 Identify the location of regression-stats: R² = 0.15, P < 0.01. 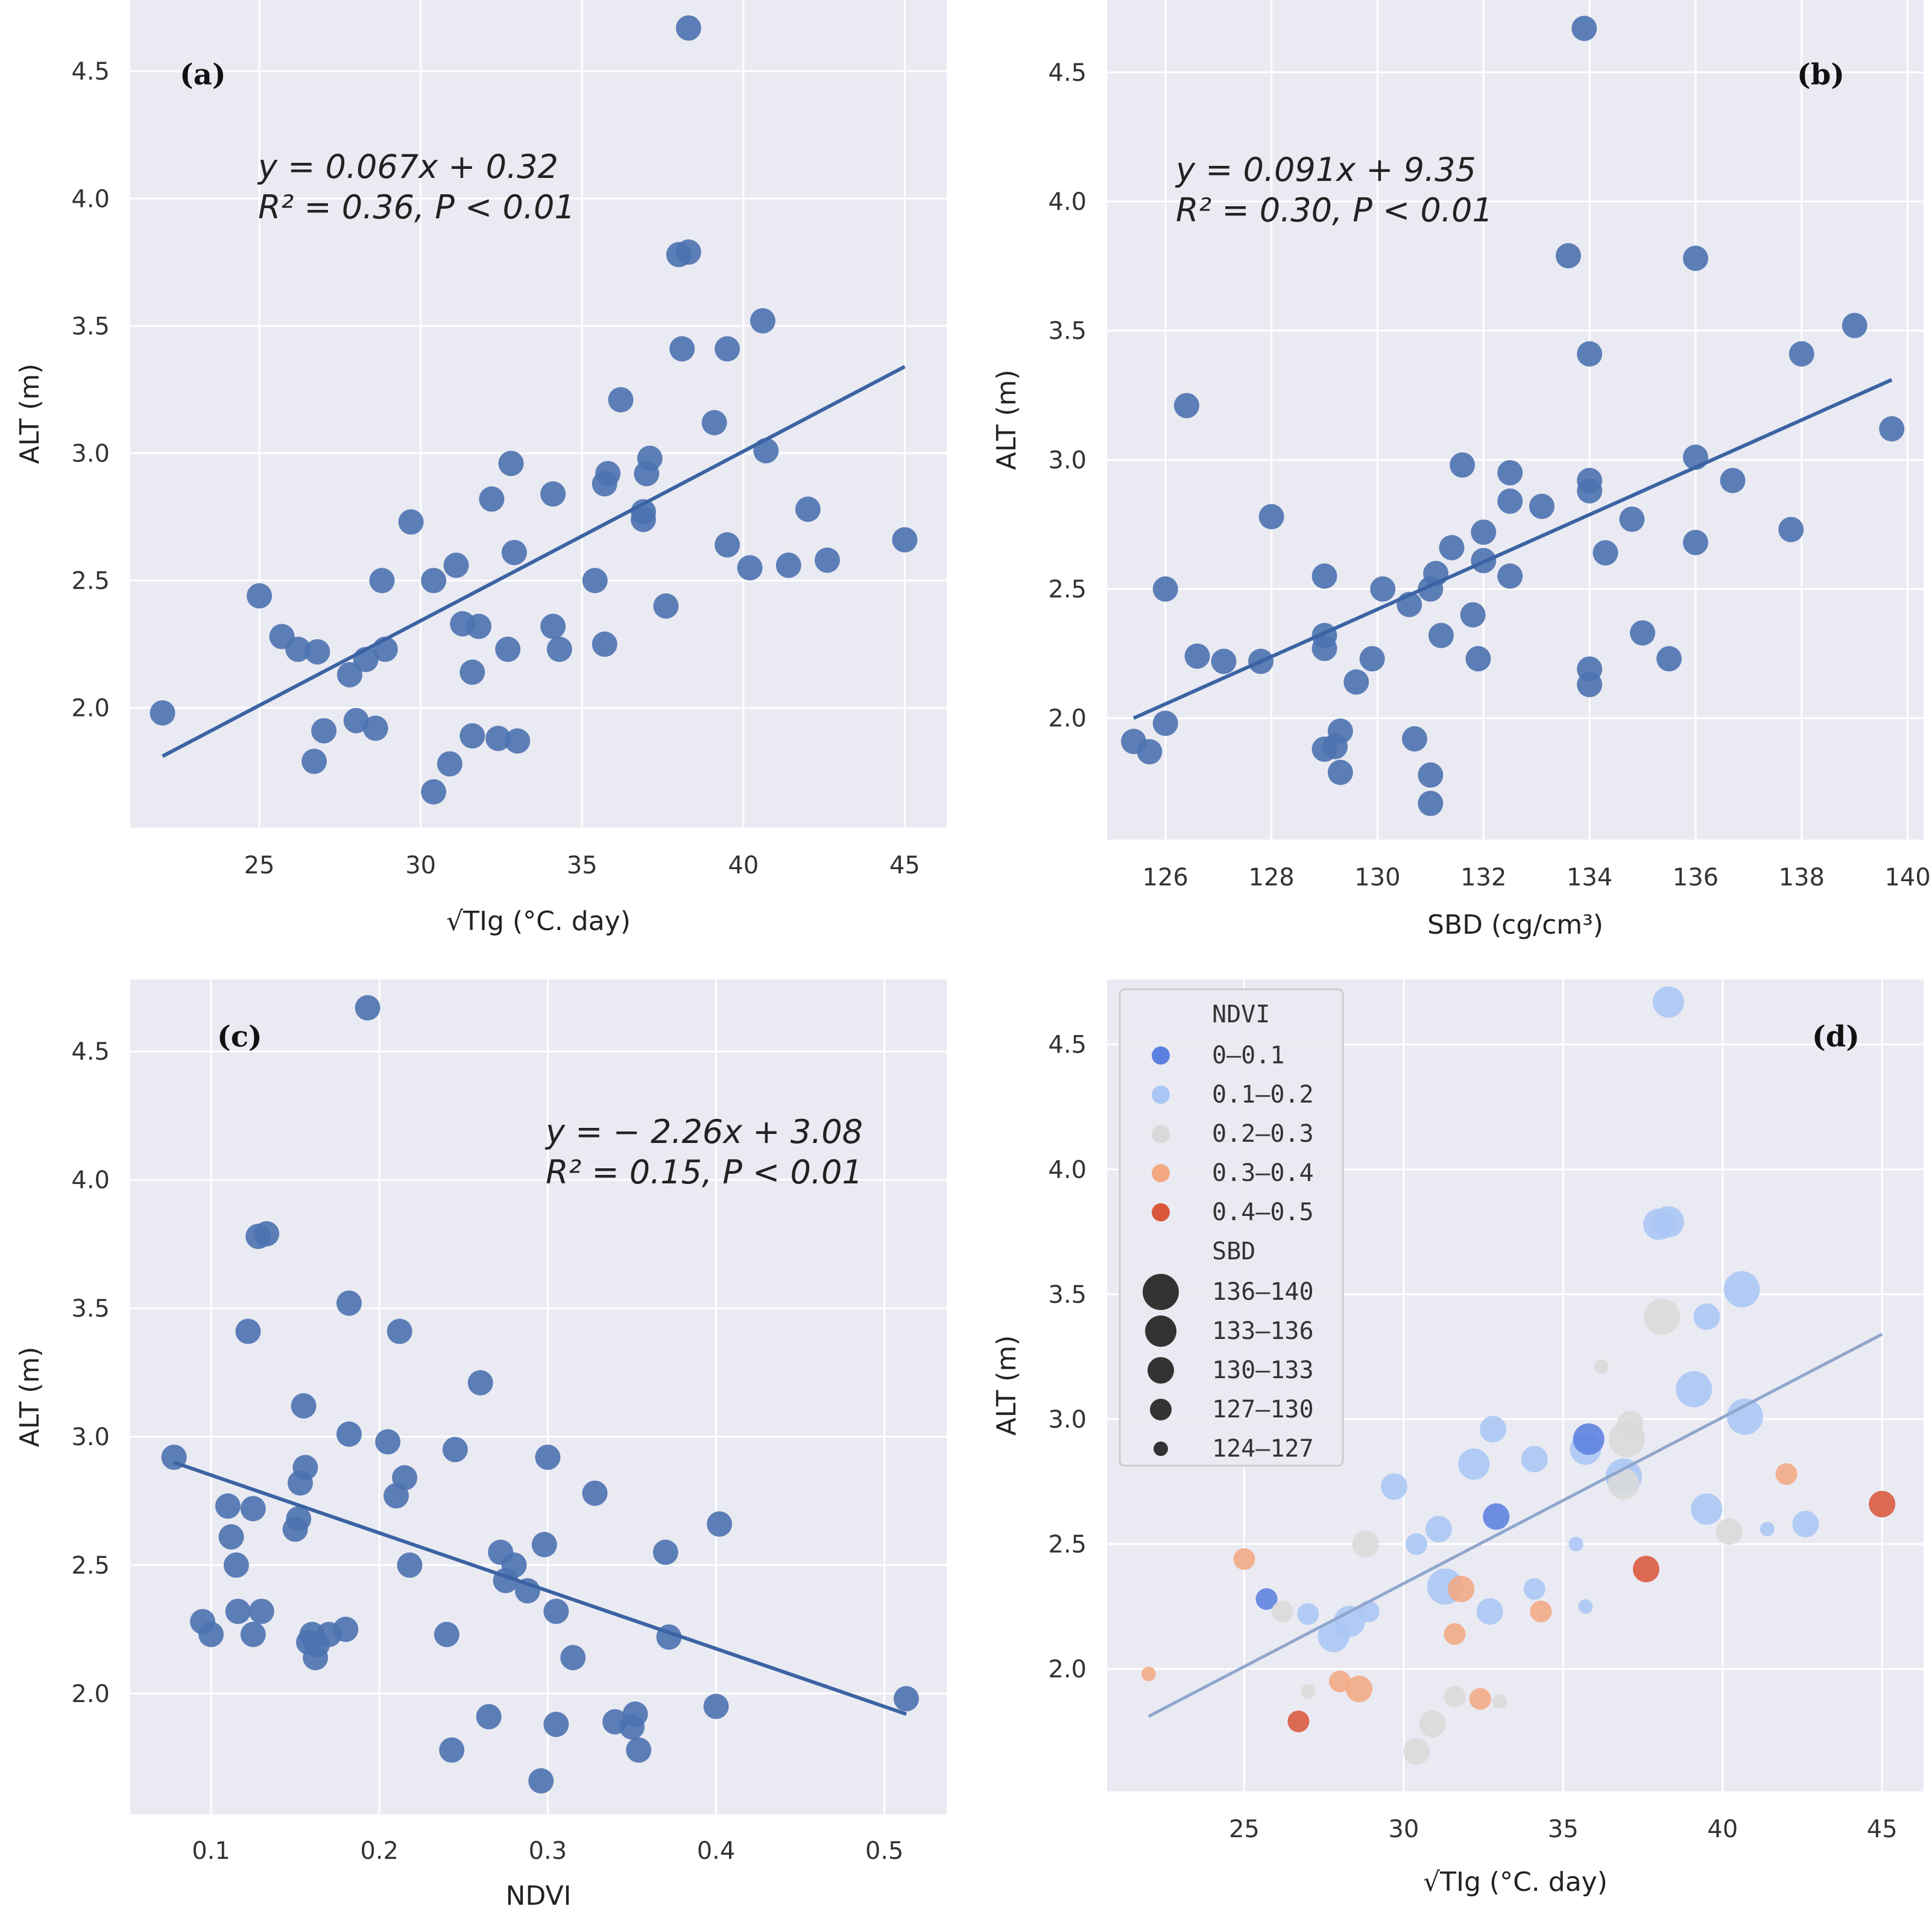
(704, 1172).